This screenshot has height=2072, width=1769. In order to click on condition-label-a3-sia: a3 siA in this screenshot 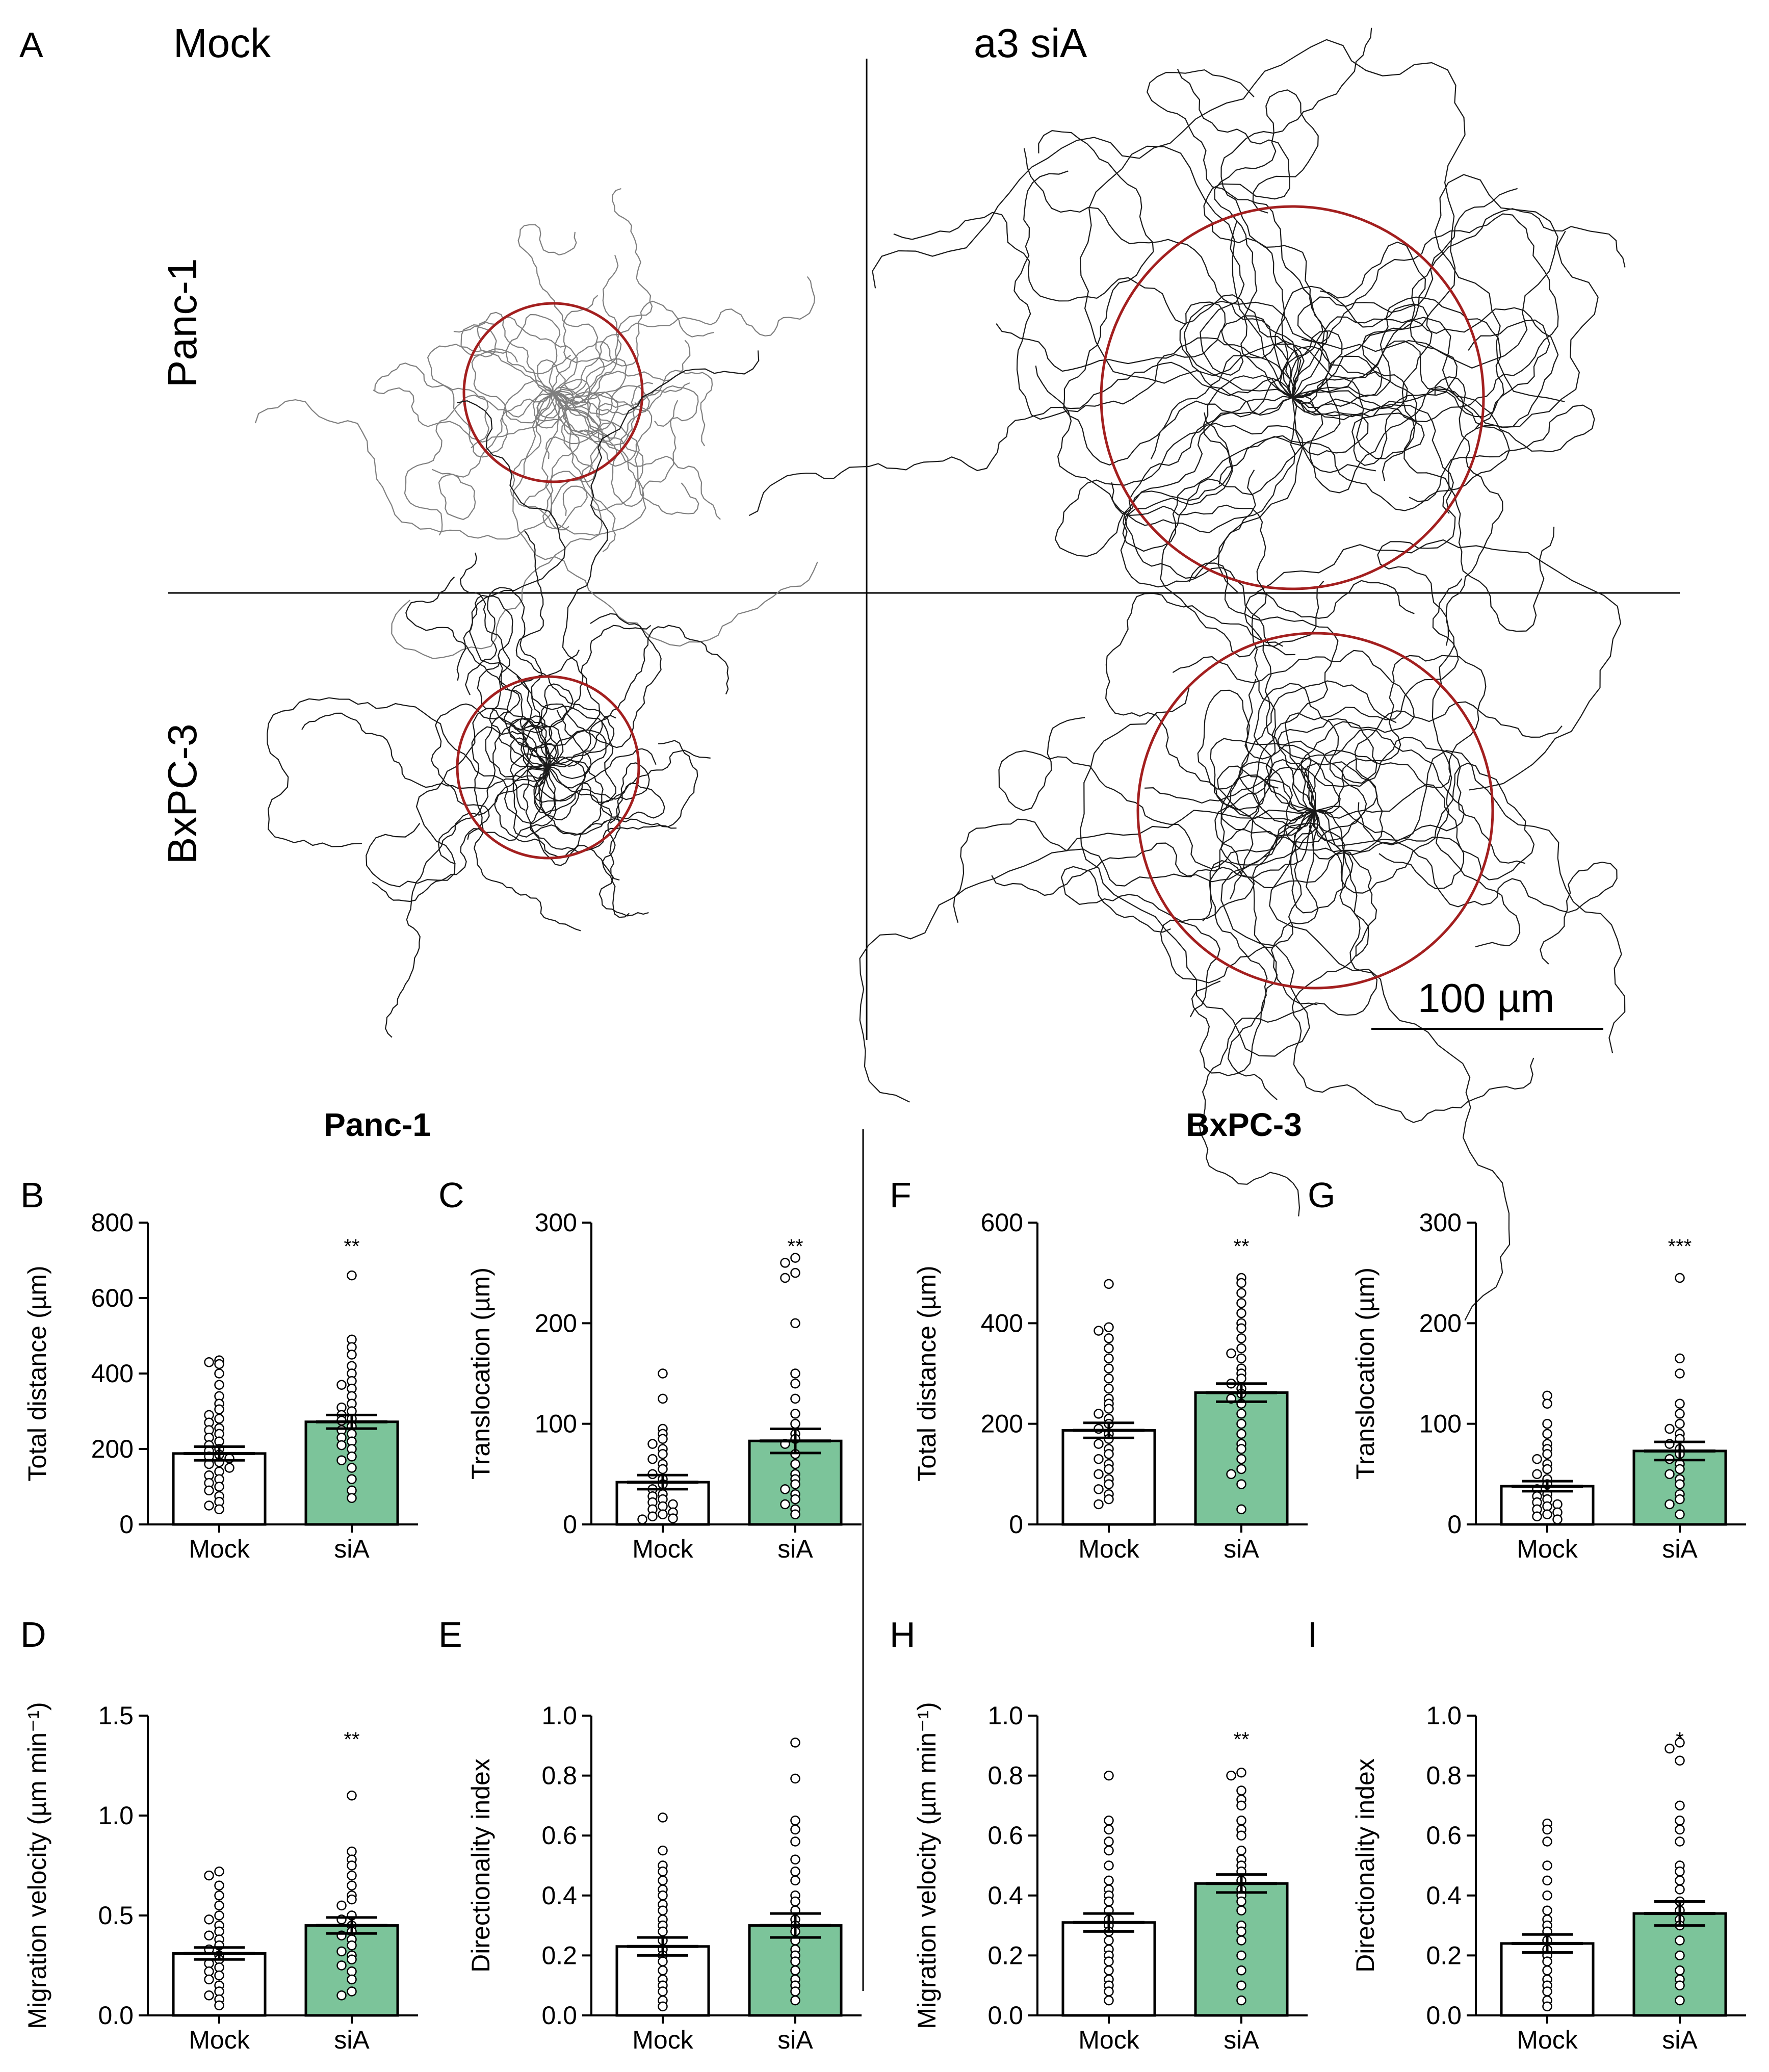, I will do `click(1030, 43)`.